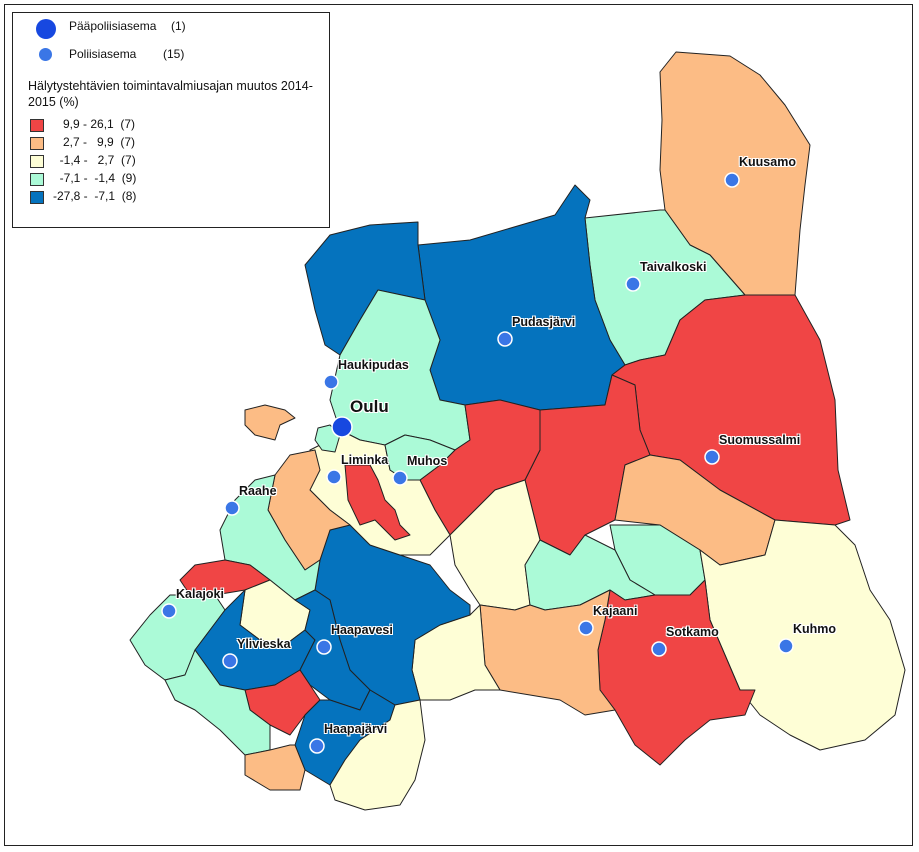 This screenshot has width=919, height=852. What do you see at coordinates (732, 180) in the screenshot?
I see `marker-kuusamo` at bounding box center [732, 180].